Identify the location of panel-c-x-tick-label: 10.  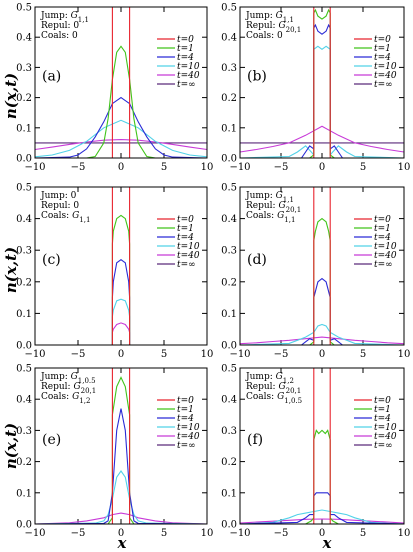
(207, 354).